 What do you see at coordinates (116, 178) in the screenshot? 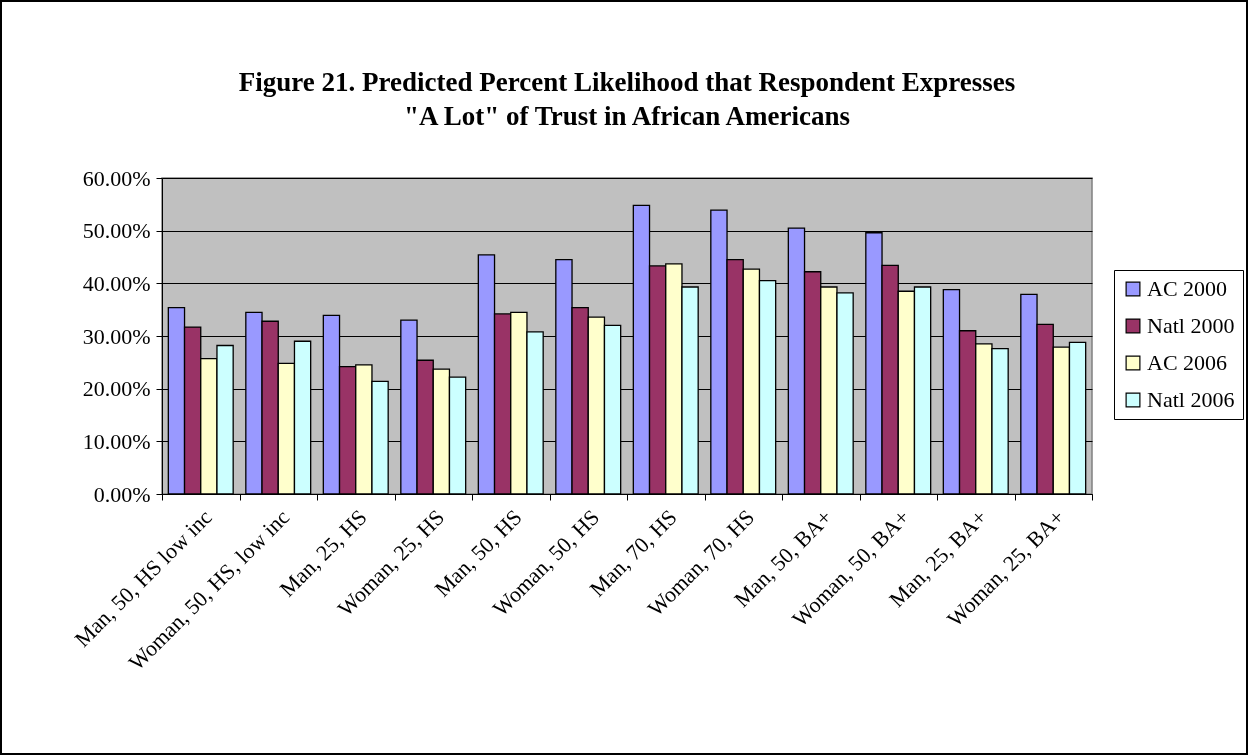
I see `y-tick-label: 60.00%` at bounding box center [116, 178].